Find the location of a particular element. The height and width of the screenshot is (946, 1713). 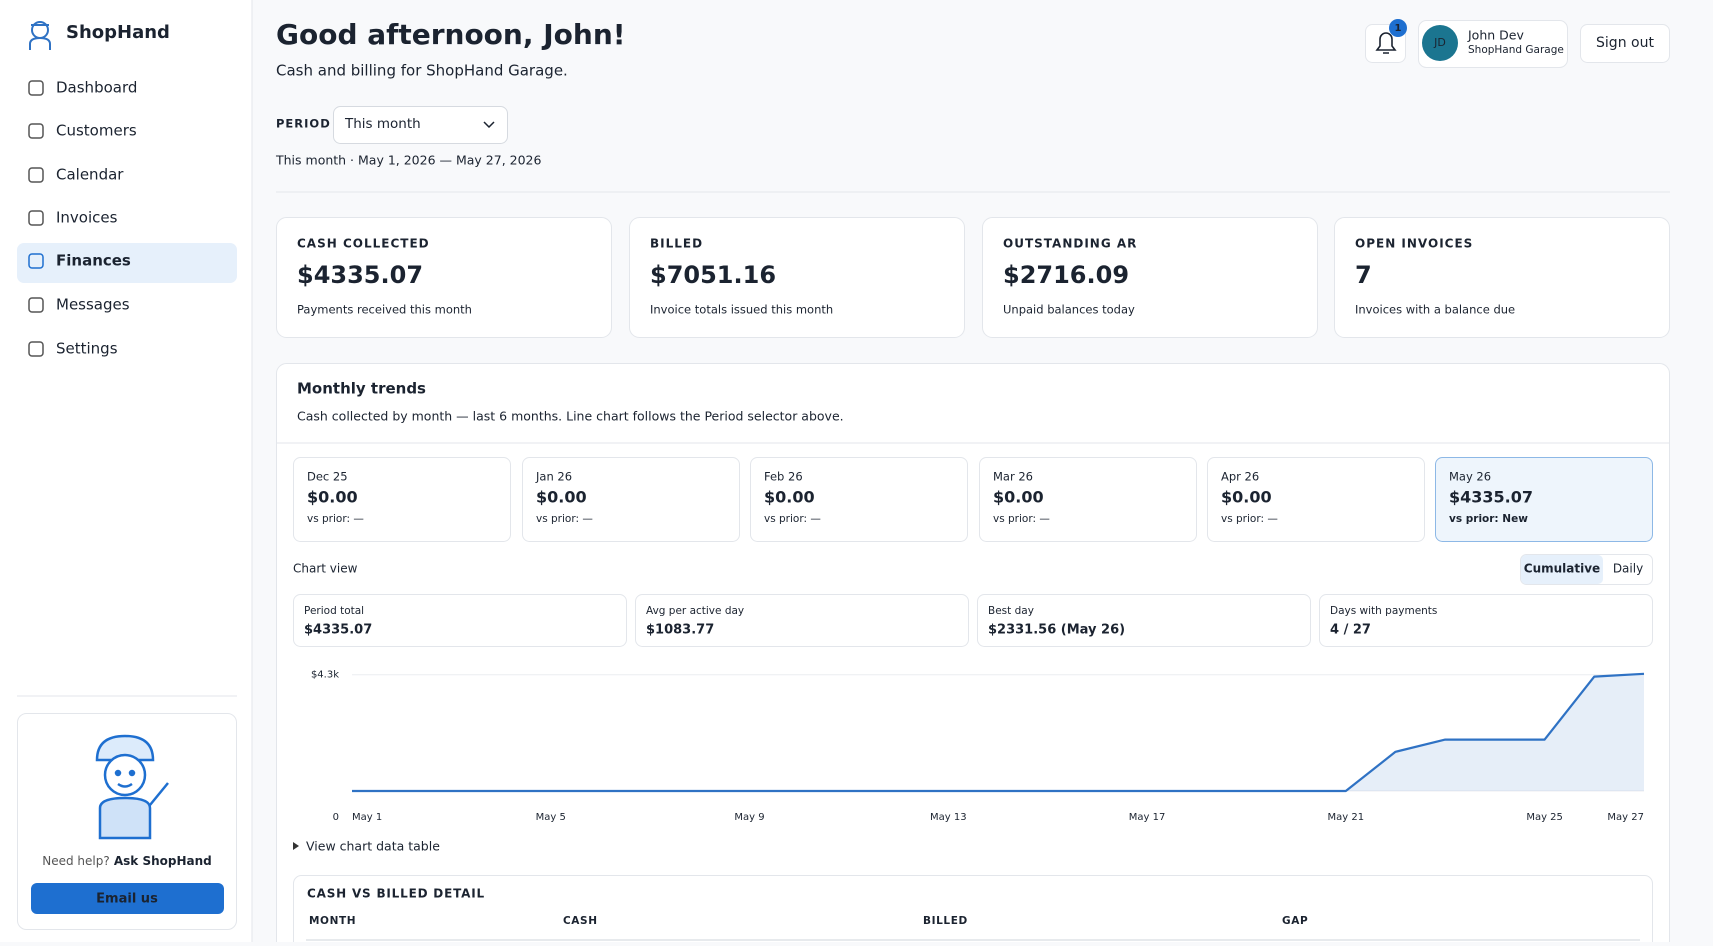

kpi-label: BILLED is located at coordinates (676, 244).